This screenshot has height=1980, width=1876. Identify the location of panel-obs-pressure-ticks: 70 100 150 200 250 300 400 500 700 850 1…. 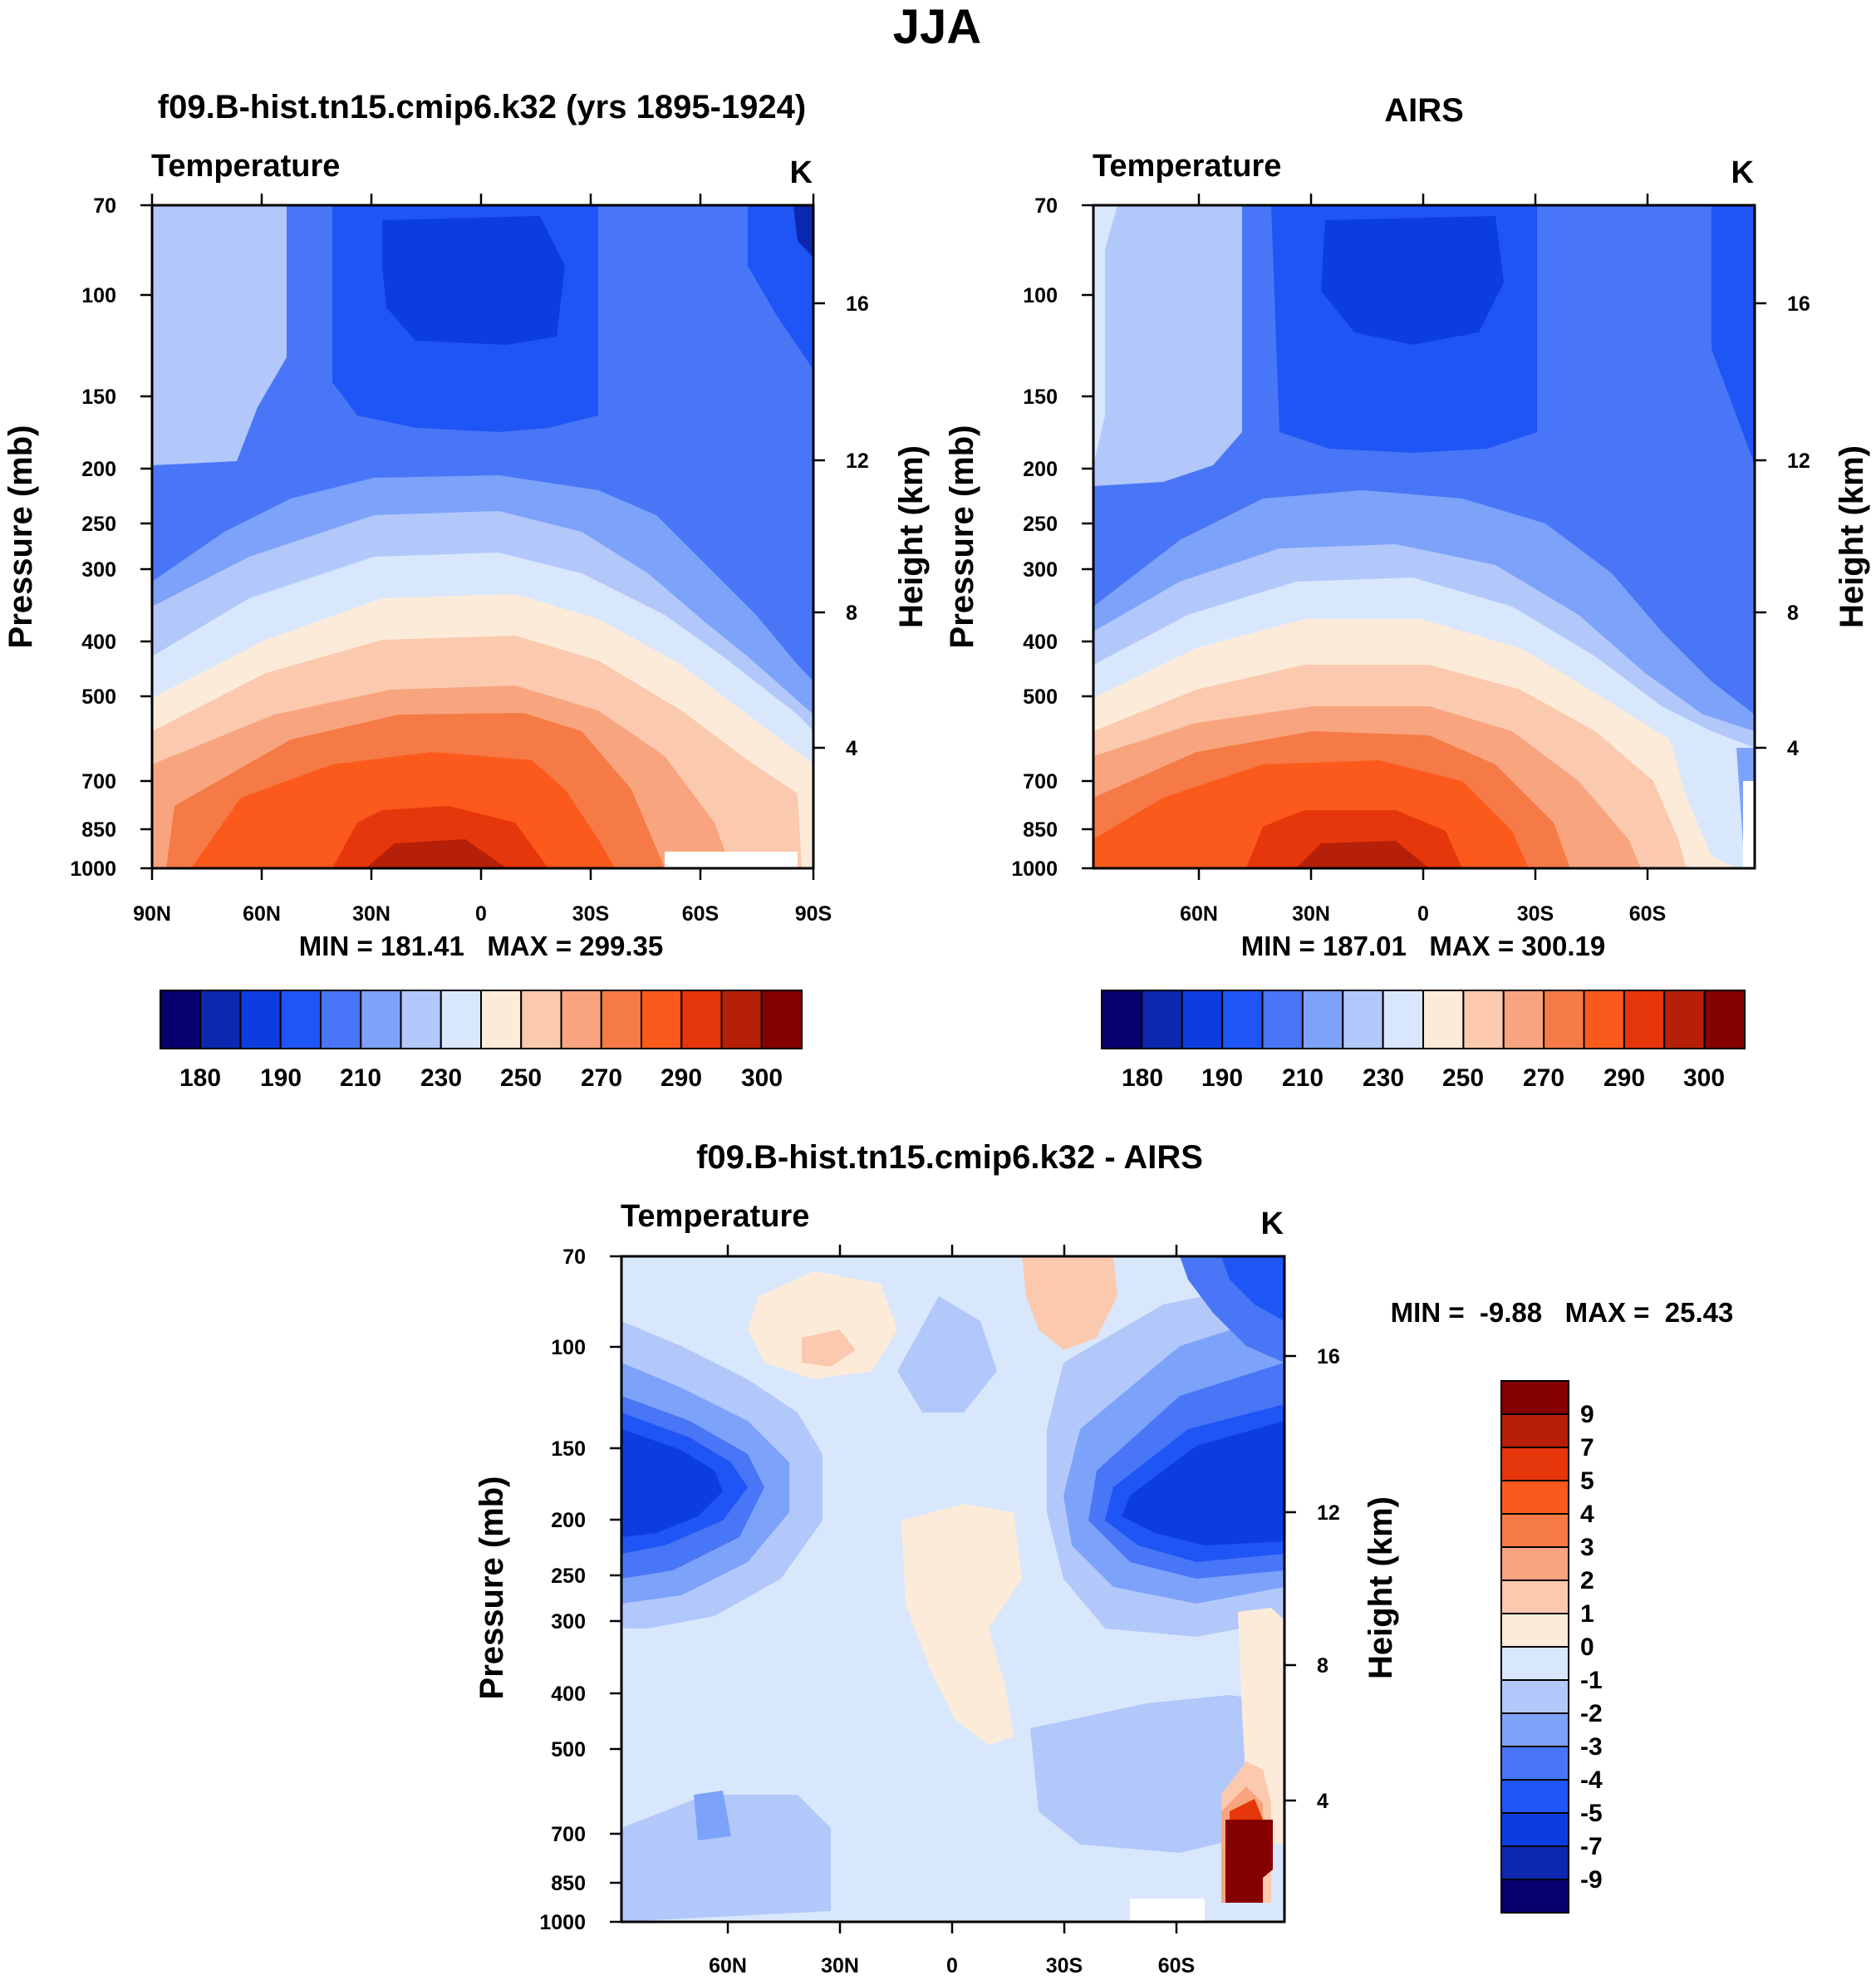
(1034, 537).